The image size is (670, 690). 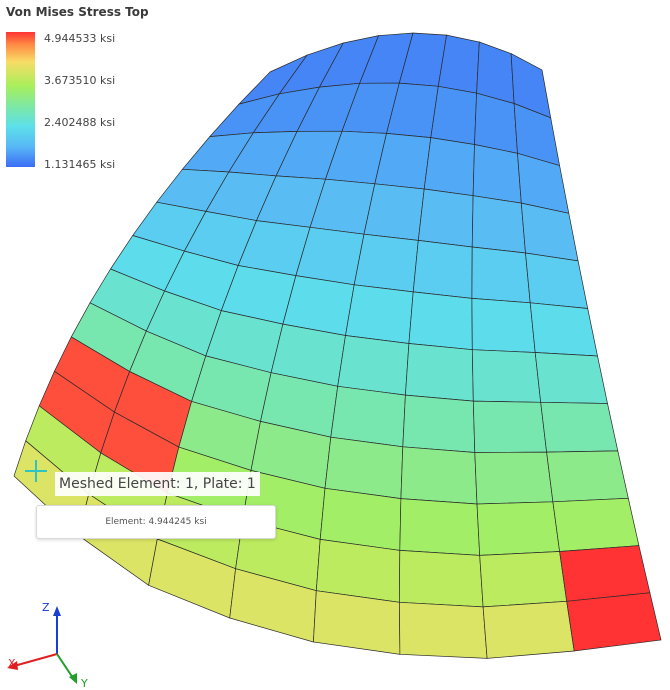 What do you see at coordinates (47, 645) in the screenshot?
I see `axis-triad: Z X Y` at bounding box center [47, 645].